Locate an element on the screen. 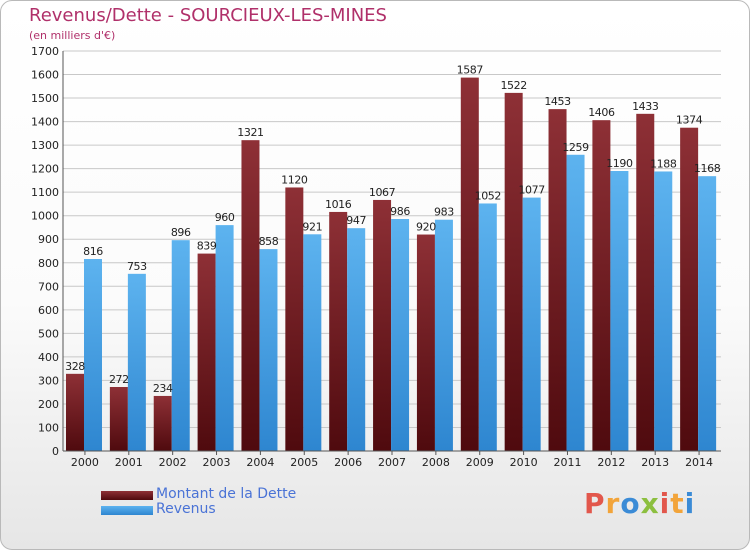 This screenshot has height=550, width=750. proxiti-logo: Proxiti is located at coordinates (639, 503).